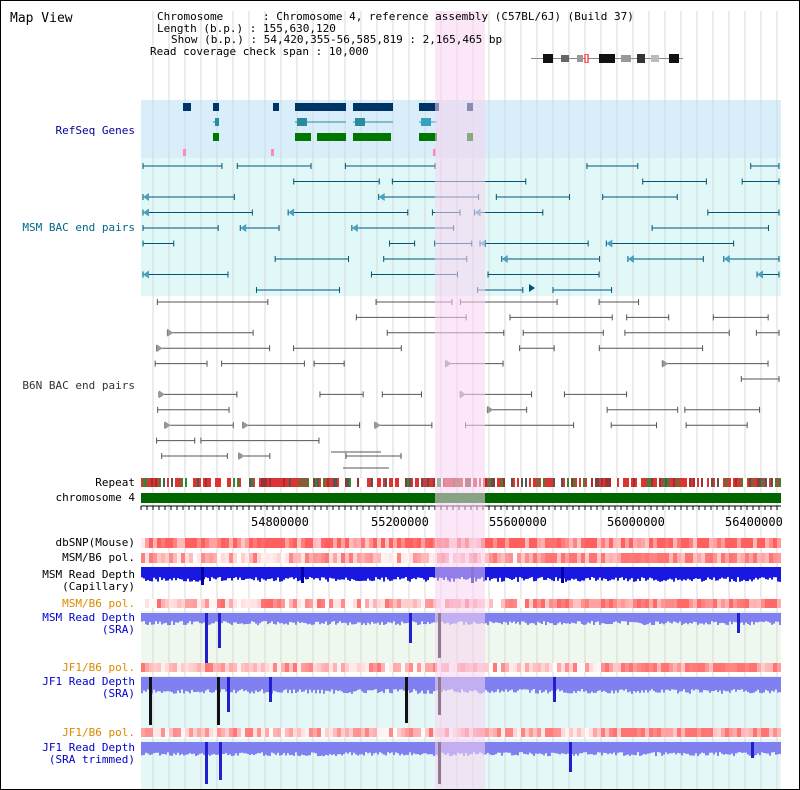 The width and height of the screenshot is (800, 790). Describe the element at coordinates (78, 385) in the screenshot. I see `track-label-b6n-bac: B6N BAC end pairs` at that location.